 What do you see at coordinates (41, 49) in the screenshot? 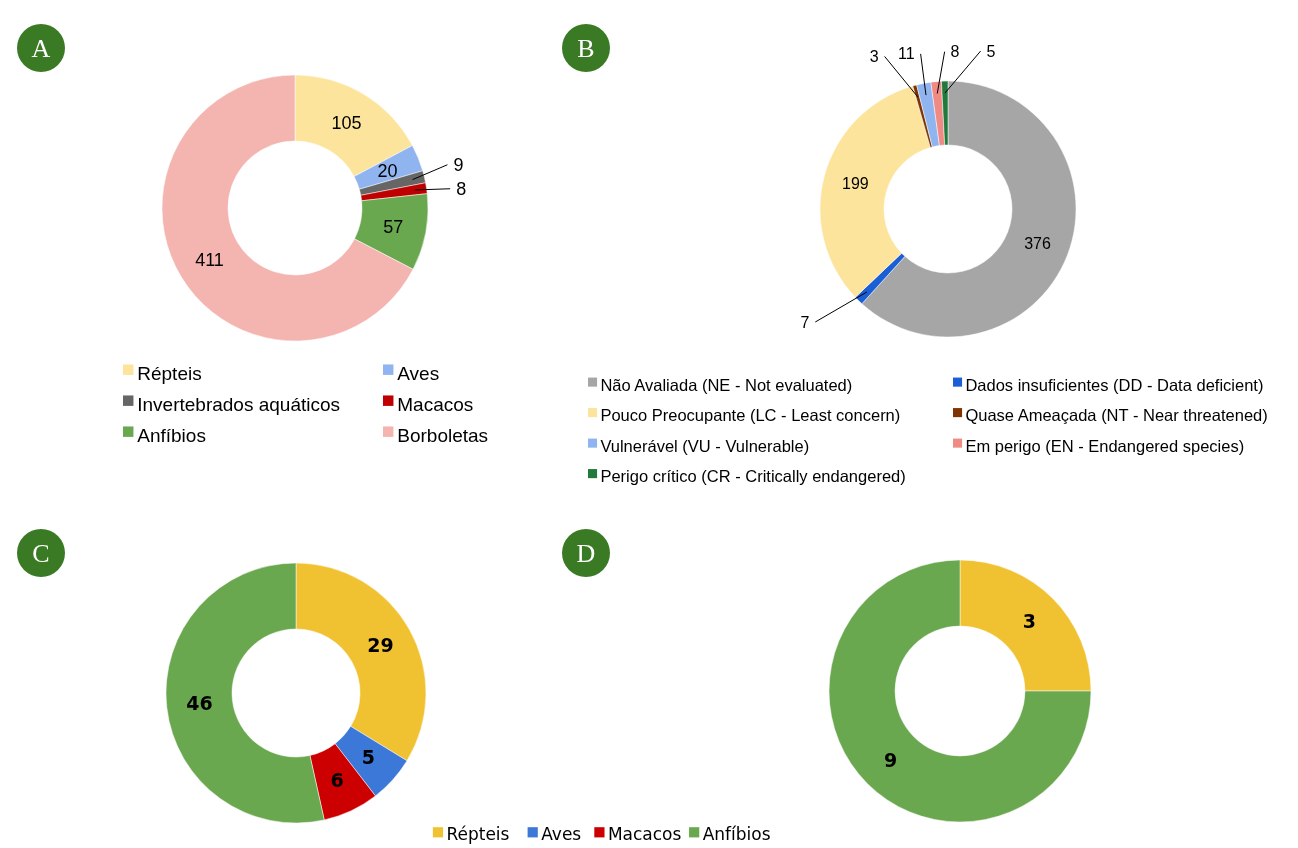
I see `text: A` at bounding box center [41, 49].